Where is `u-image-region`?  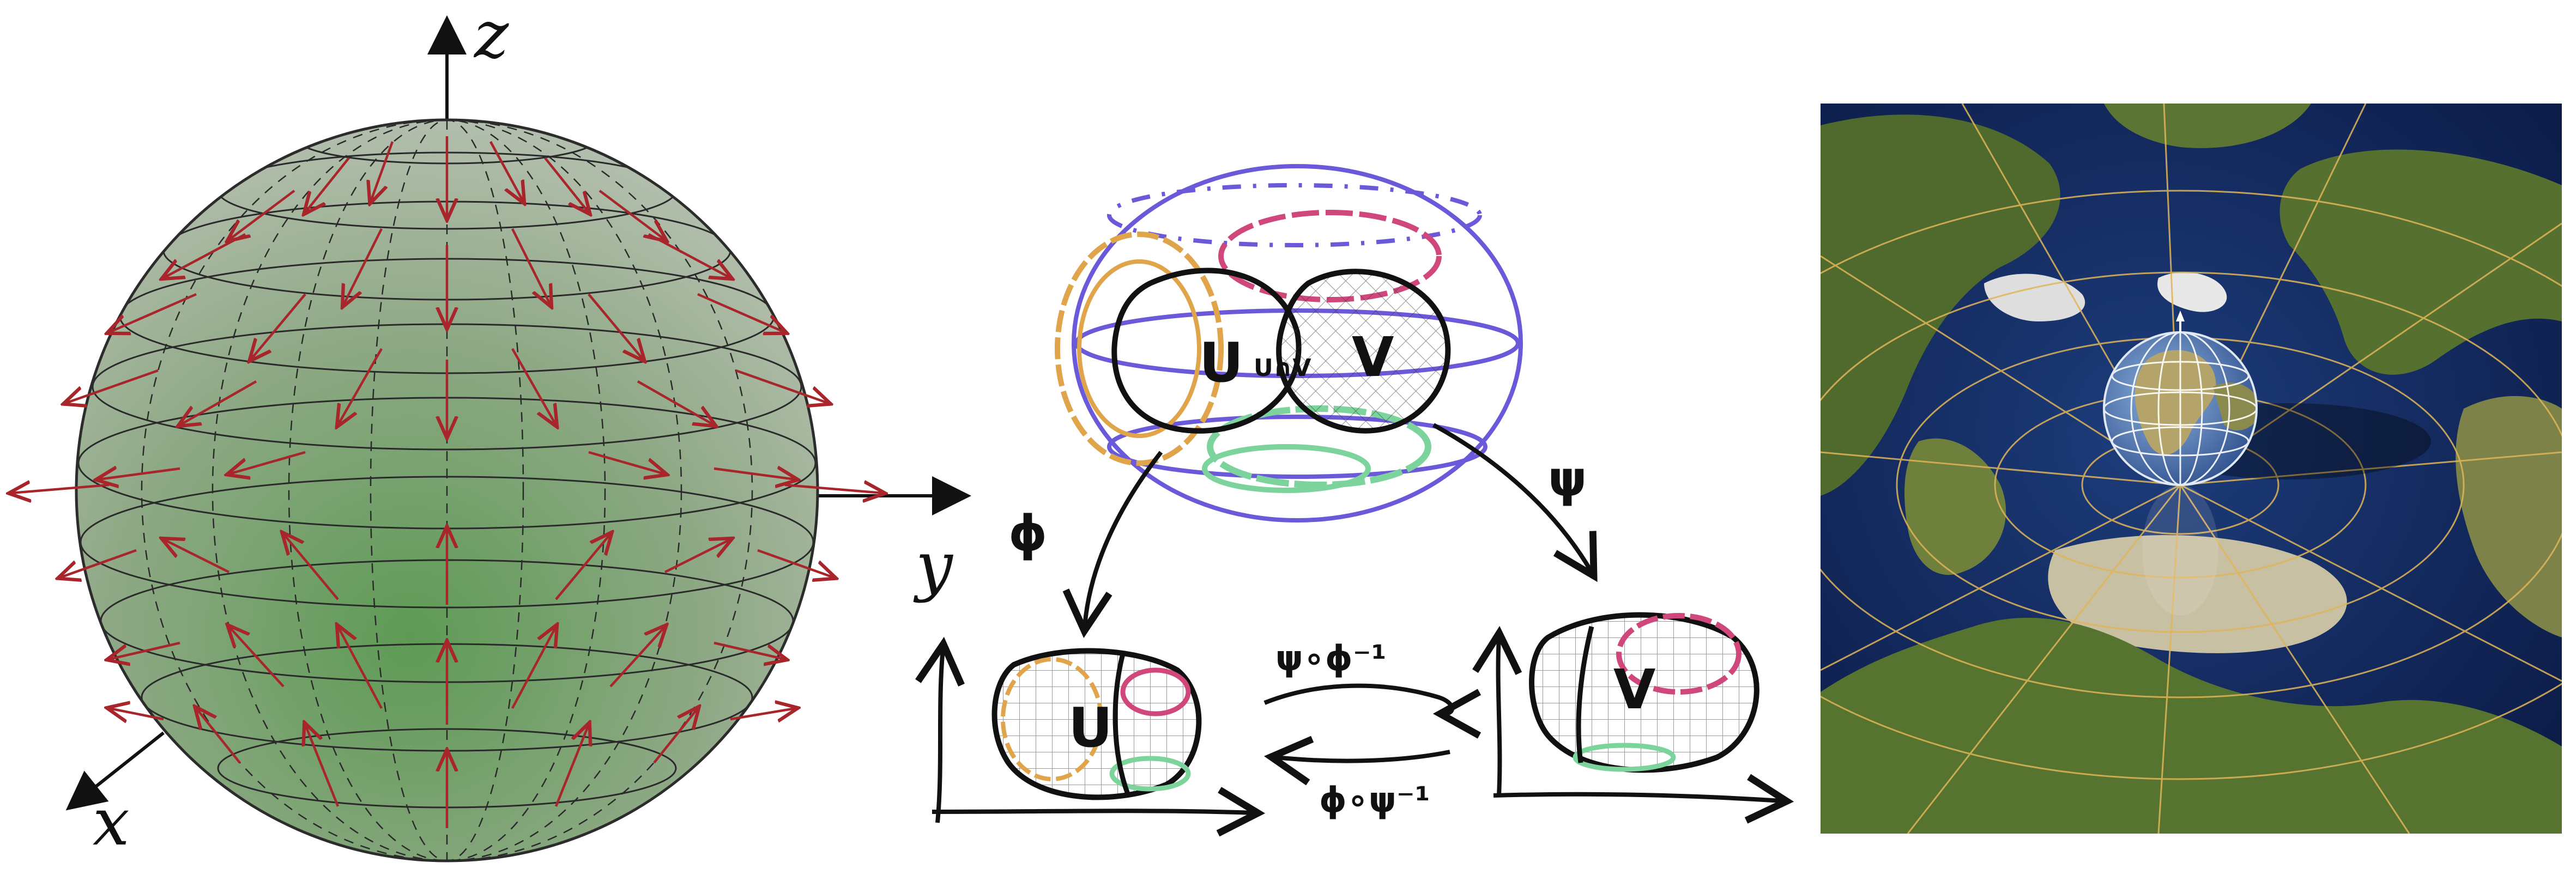
u-image-region is located at coordinates (1096, 724).